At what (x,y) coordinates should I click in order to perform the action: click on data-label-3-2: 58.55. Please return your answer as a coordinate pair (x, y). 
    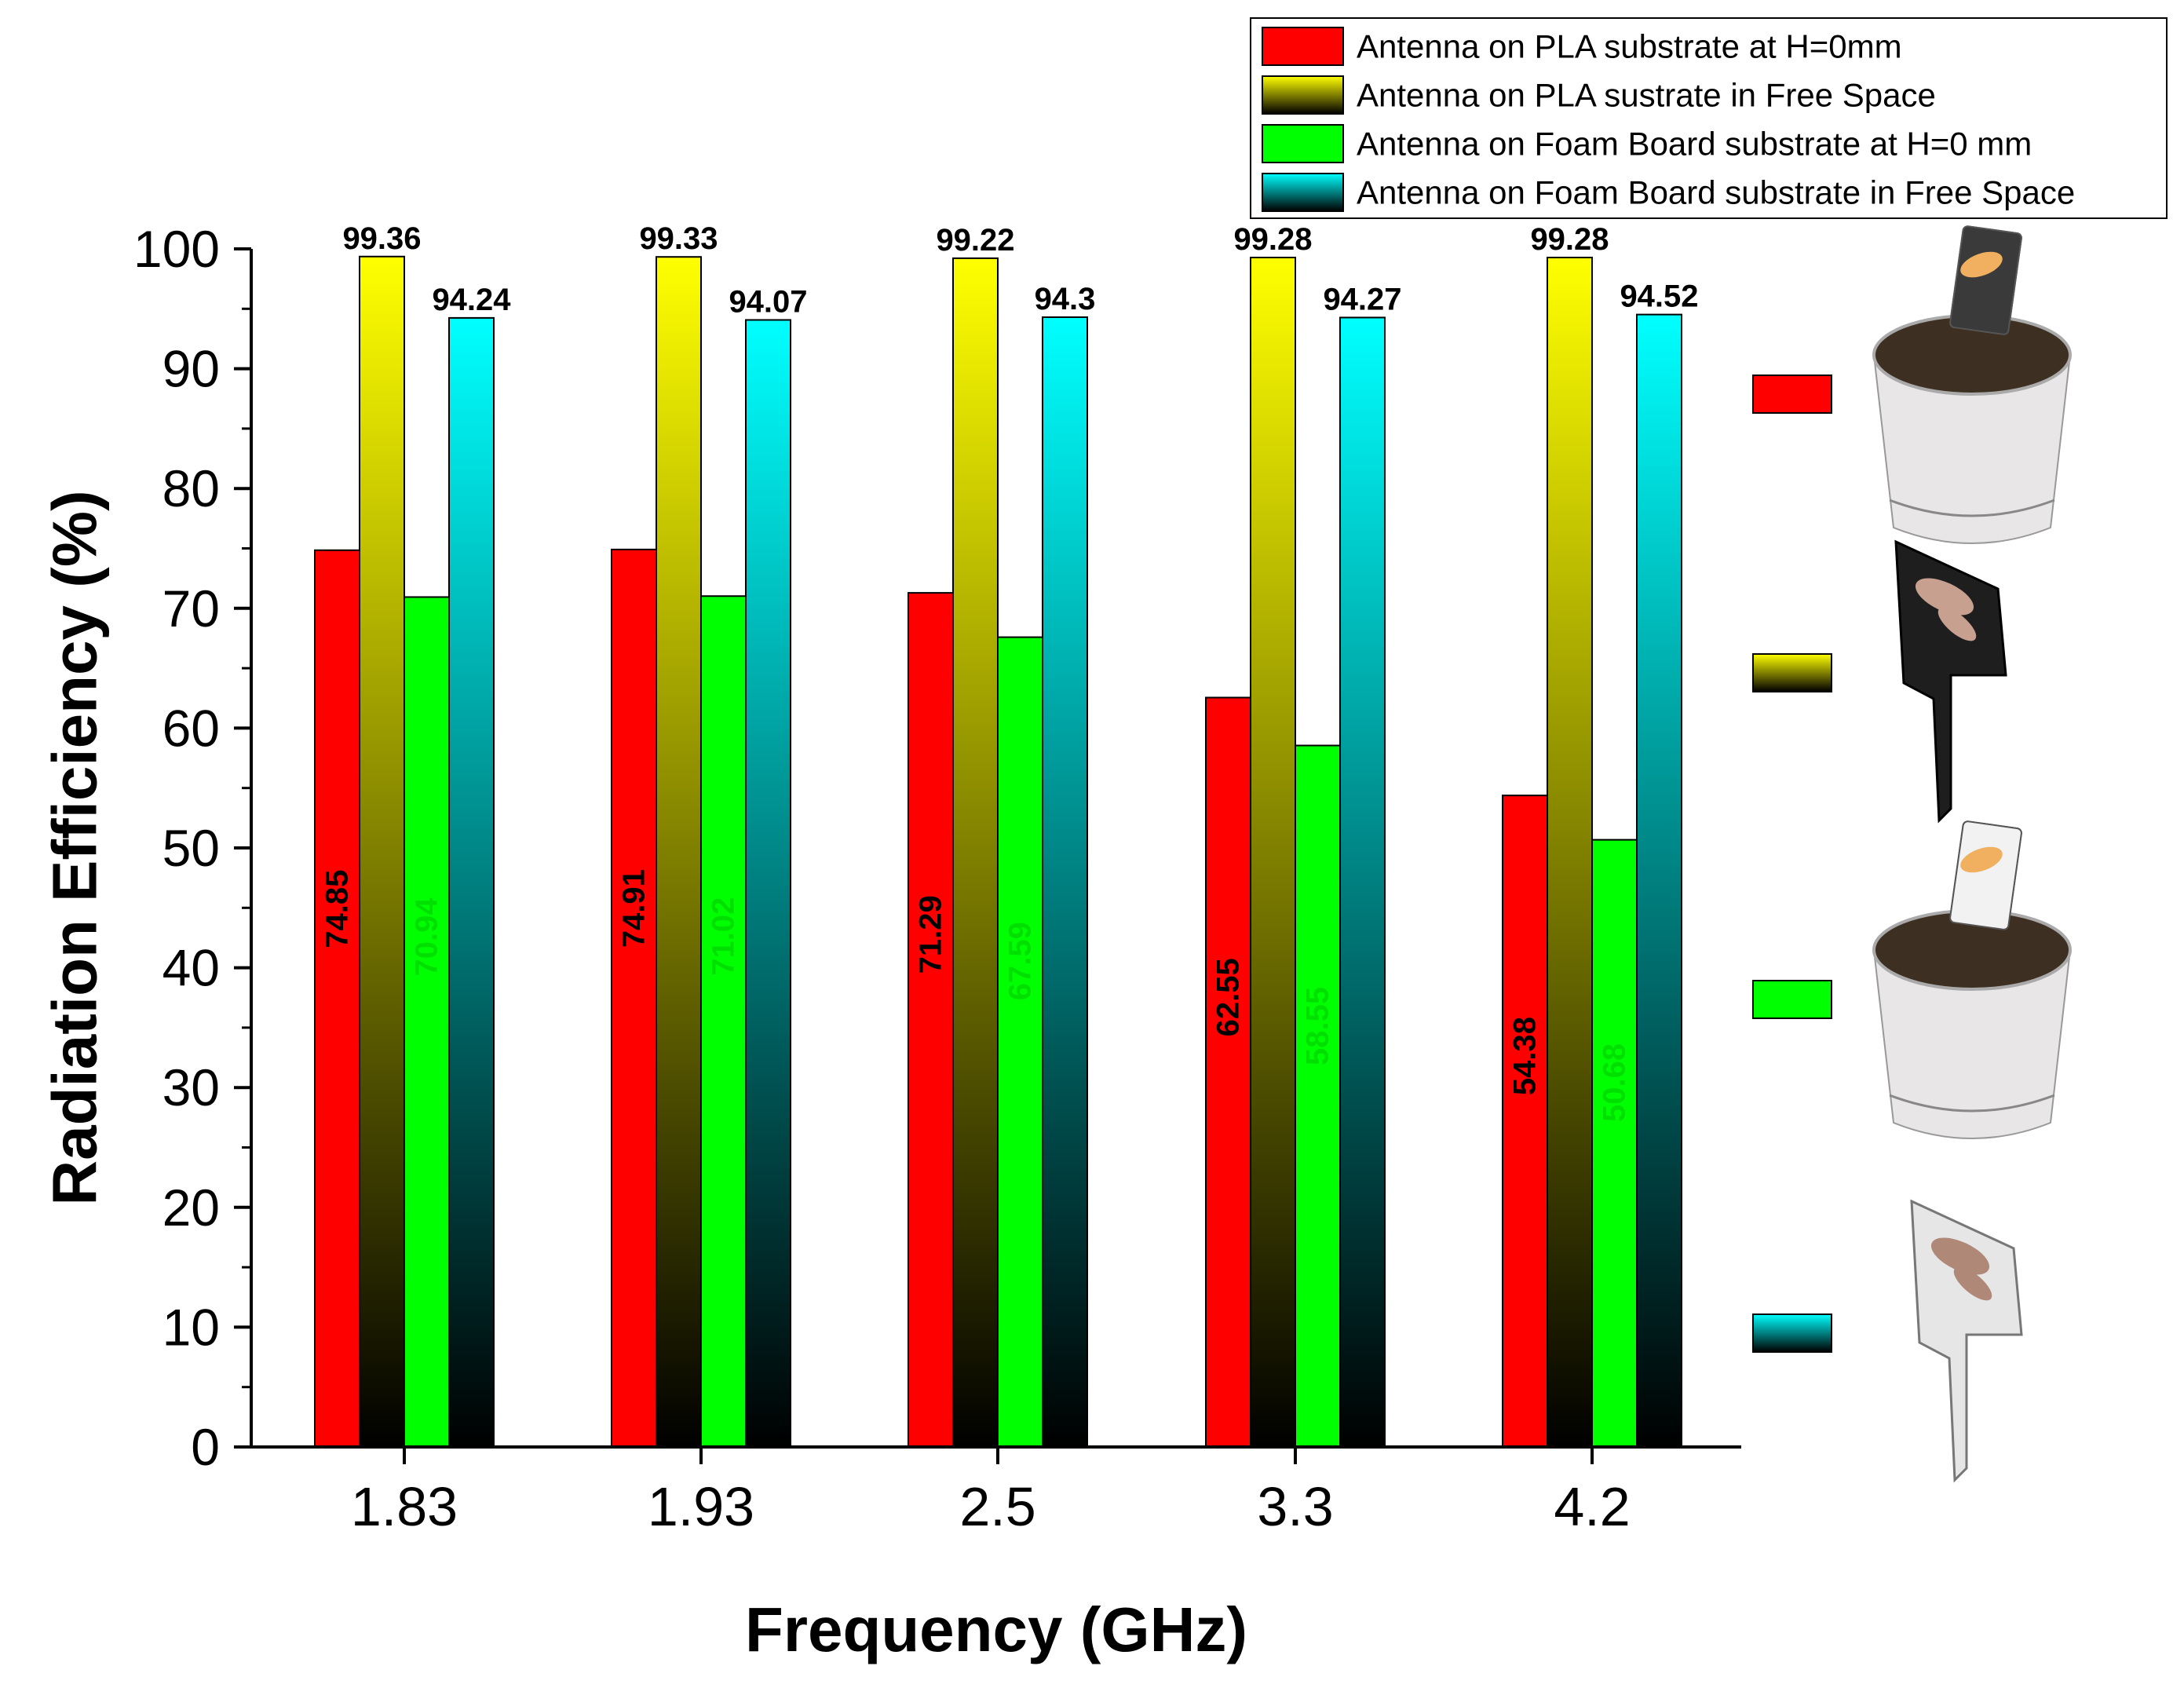
    Looking at the image, I should click on (1318, 1026).